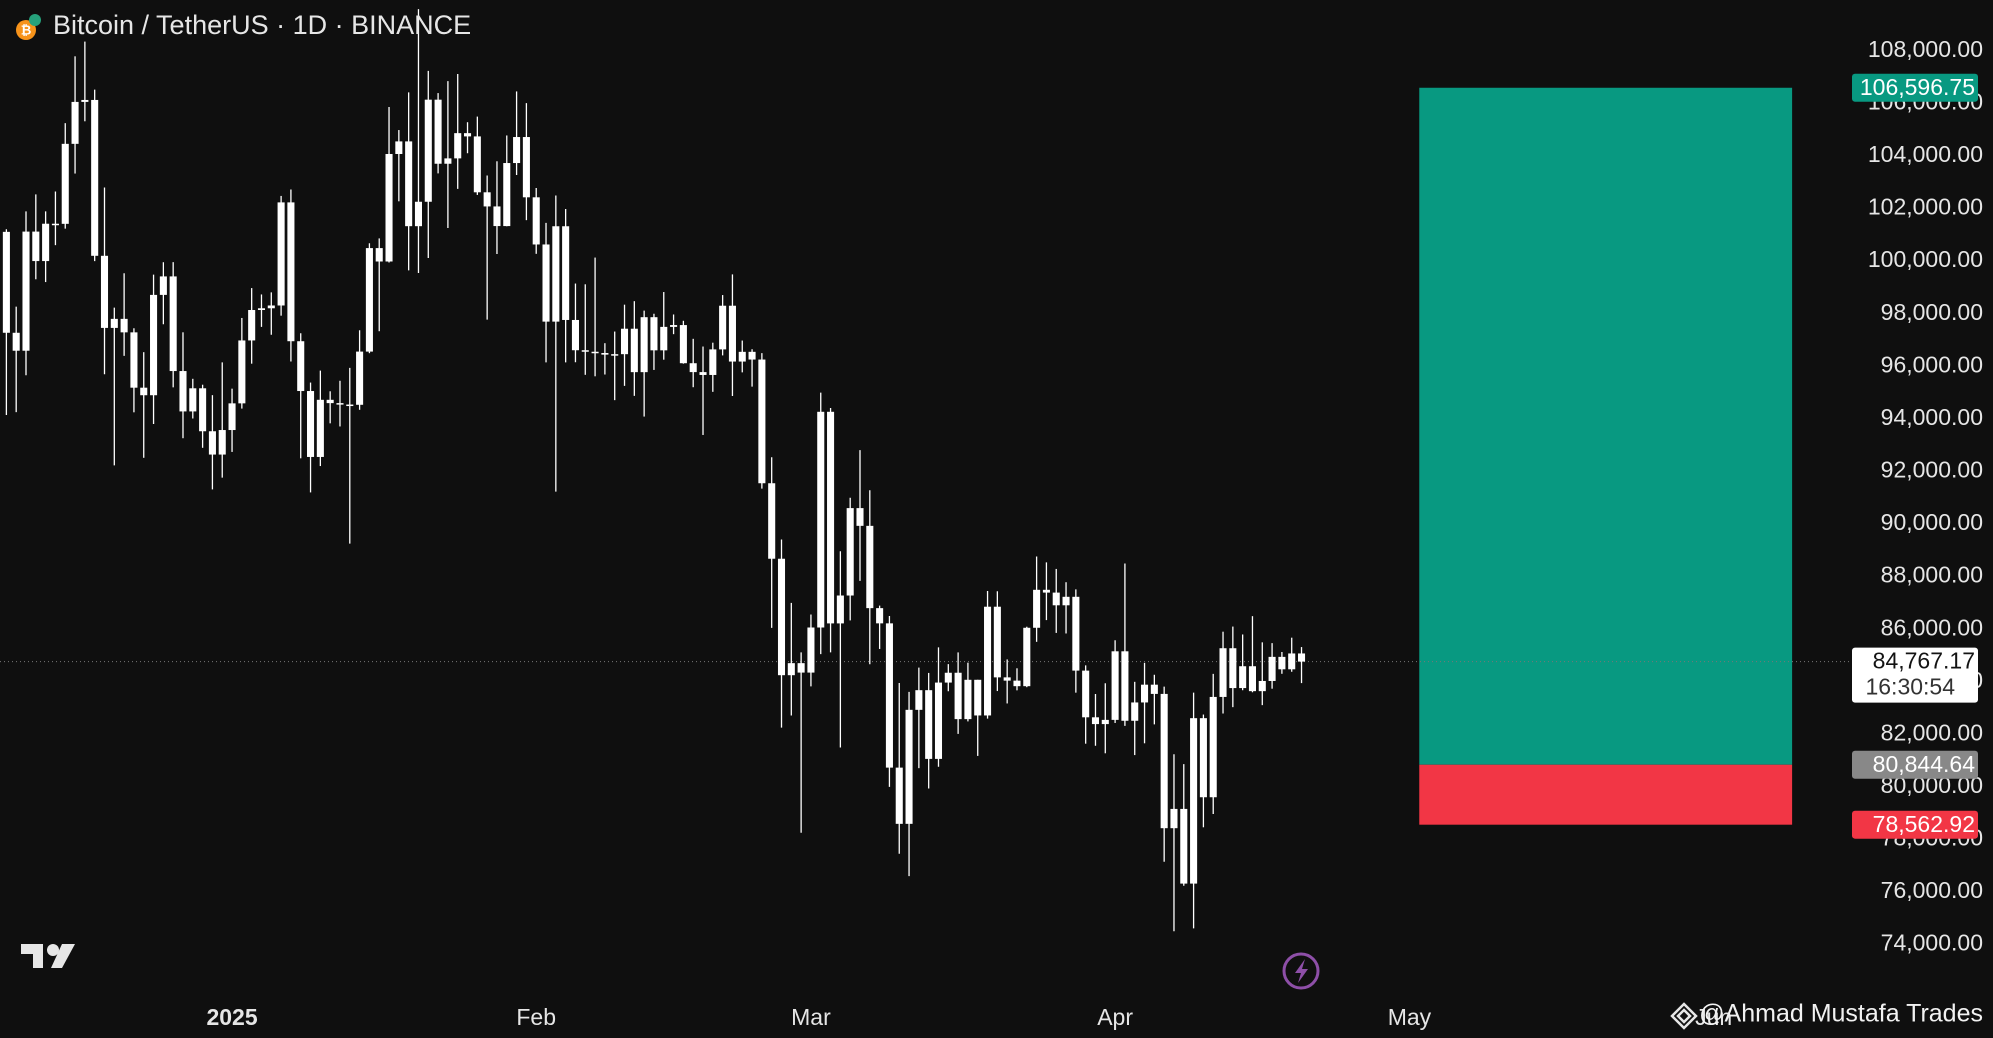 This screenshot has width=1993, height=1038. What do you see at coordinates (1301, 971) in the screenshot?
I see `lightning-icon` at bounding box center [1301, 971].